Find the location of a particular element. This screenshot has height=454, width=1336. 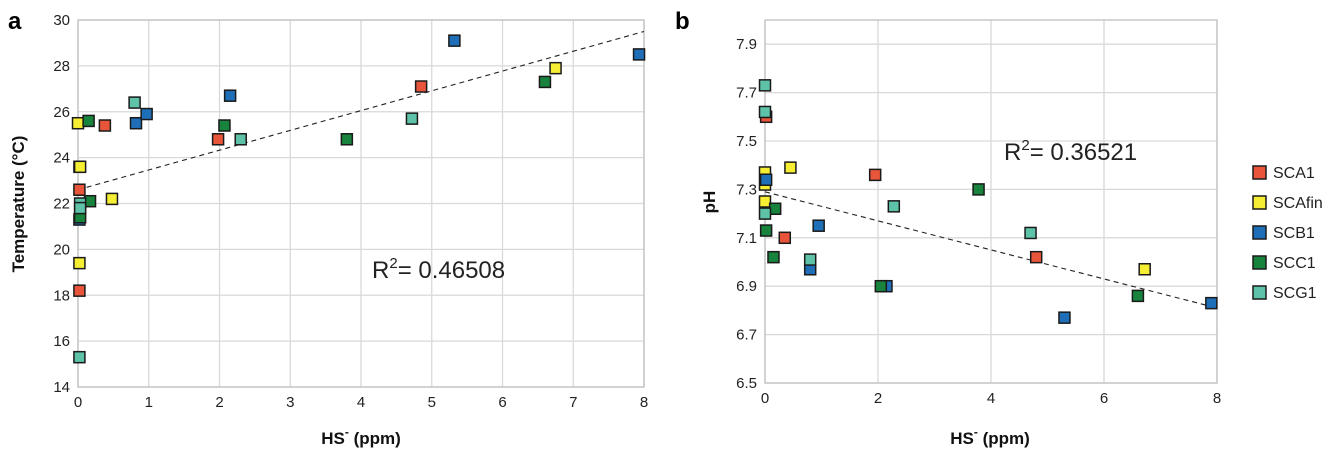

legend-label-sca1: SCA1 is located at coordinates (1294, 173).